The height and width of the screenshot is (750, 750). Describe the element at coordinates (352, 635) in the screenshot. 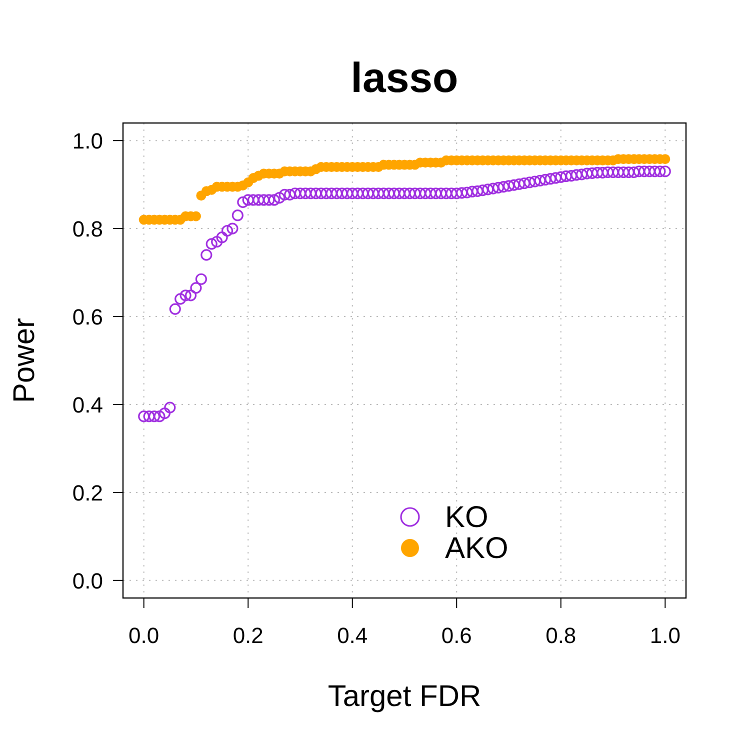

I see `x-tick-label: 0.4` at that location.